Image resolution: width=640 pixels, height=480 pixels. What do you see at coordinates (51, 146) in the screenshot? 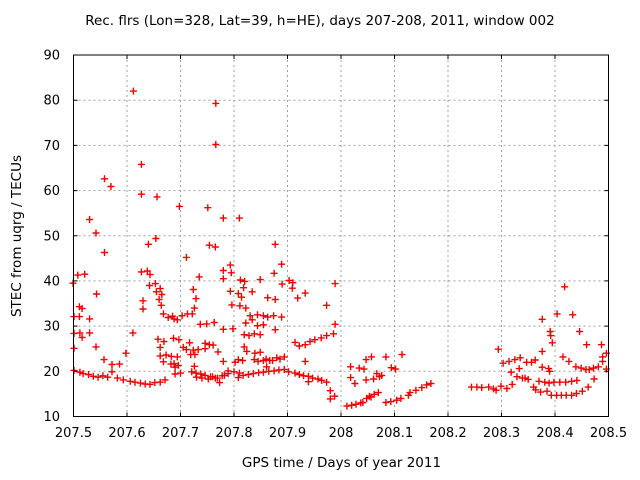
I see `y-tick-label: 70` at bounding box center [51, 146].